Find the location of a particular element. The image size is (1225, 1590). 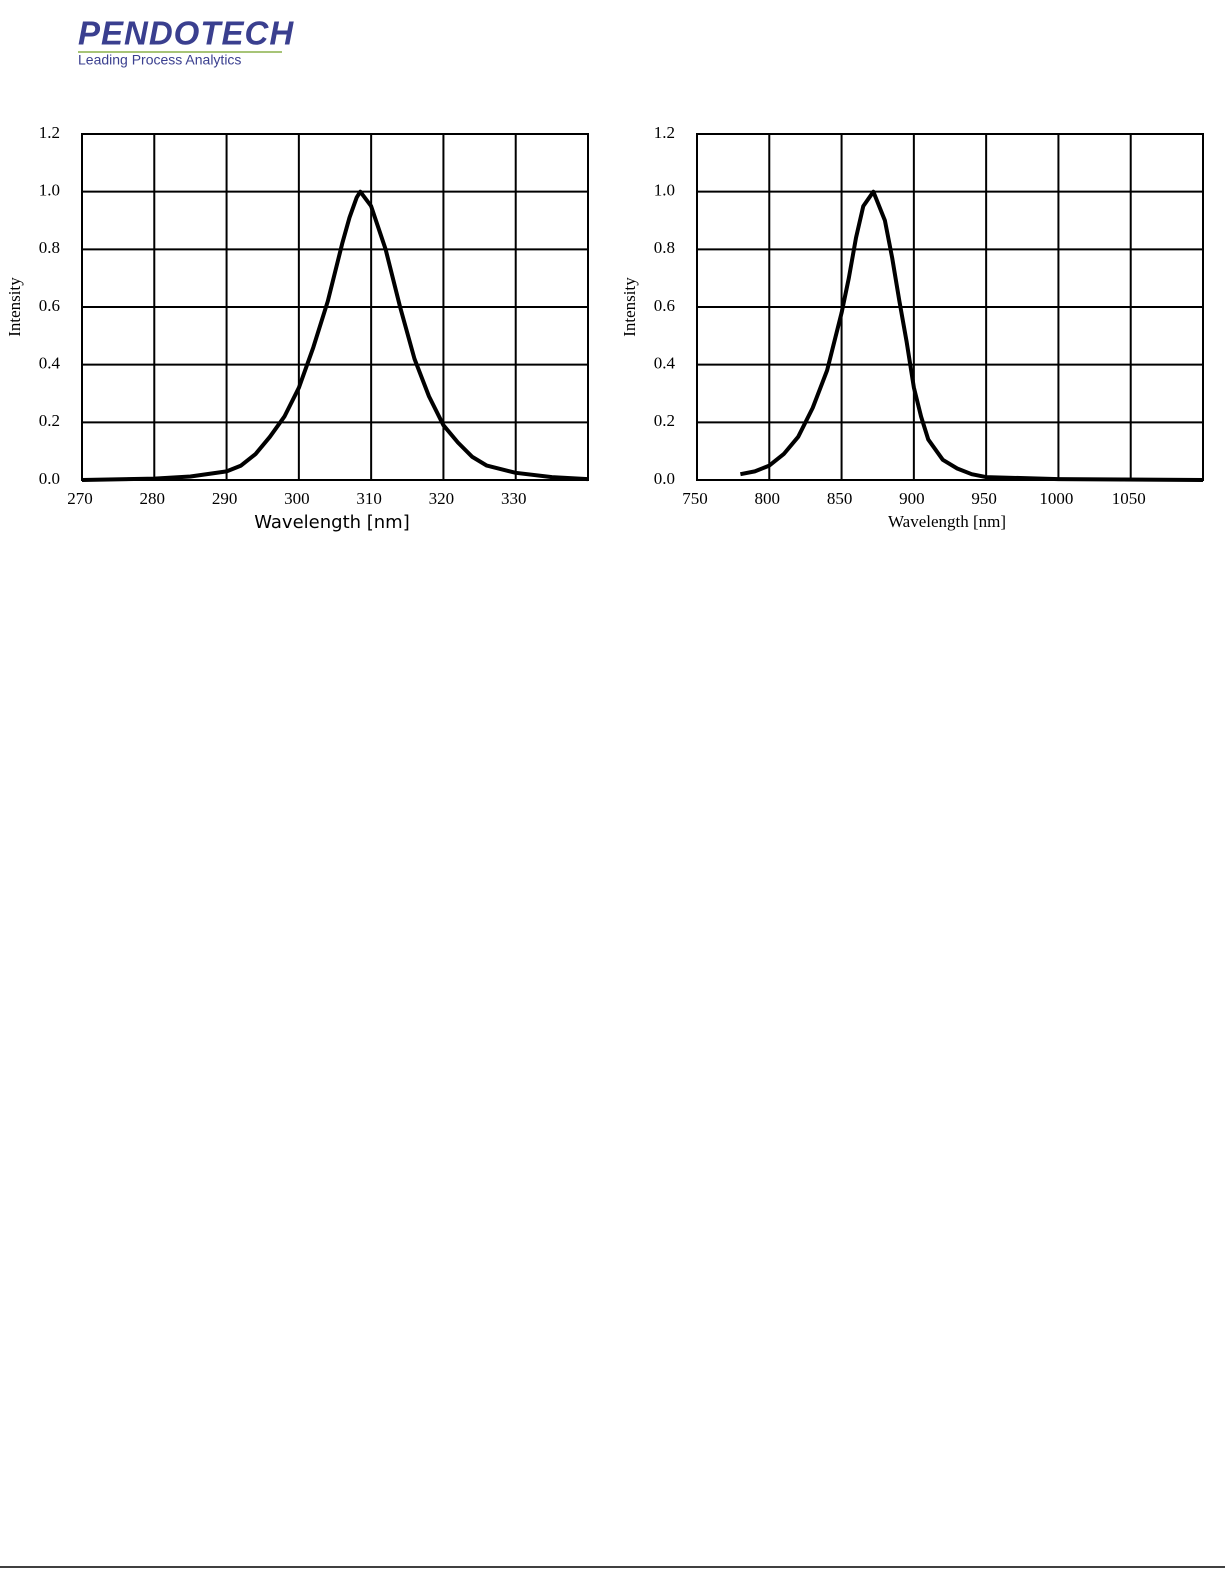

x-tick-label: 800 is located at coordinates (768, 498).